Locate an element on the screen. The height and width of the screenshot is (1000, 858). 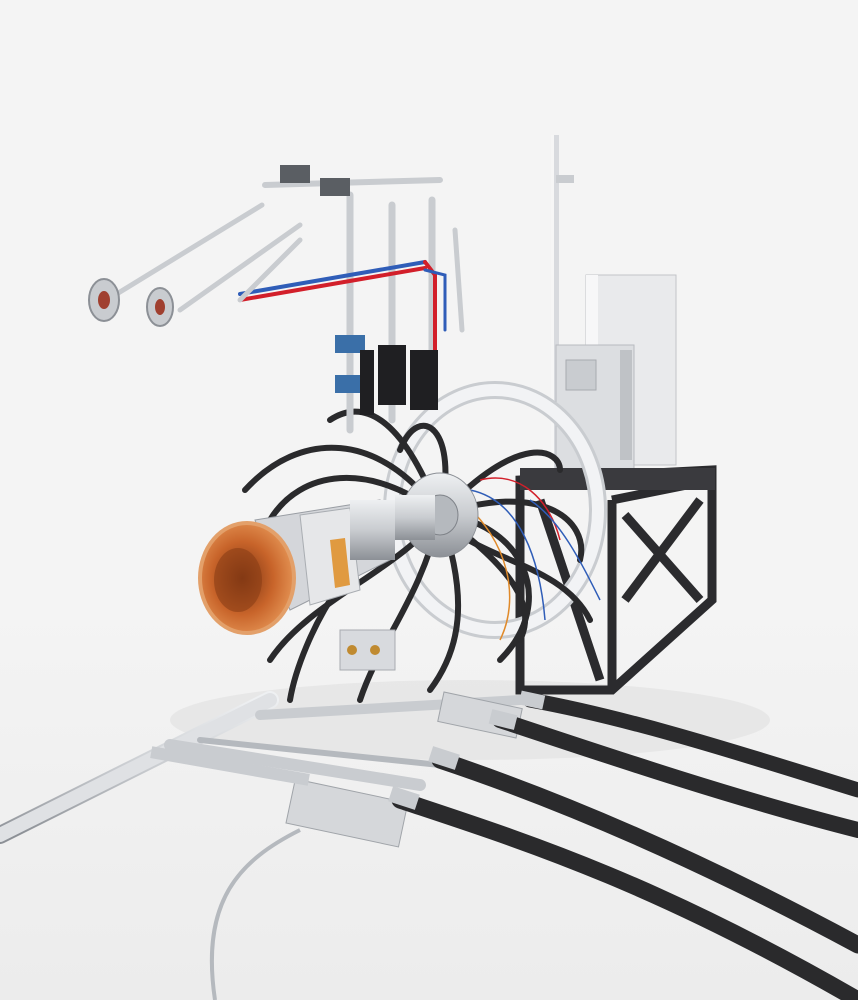
injector-head is located at coordinates (437, 515).